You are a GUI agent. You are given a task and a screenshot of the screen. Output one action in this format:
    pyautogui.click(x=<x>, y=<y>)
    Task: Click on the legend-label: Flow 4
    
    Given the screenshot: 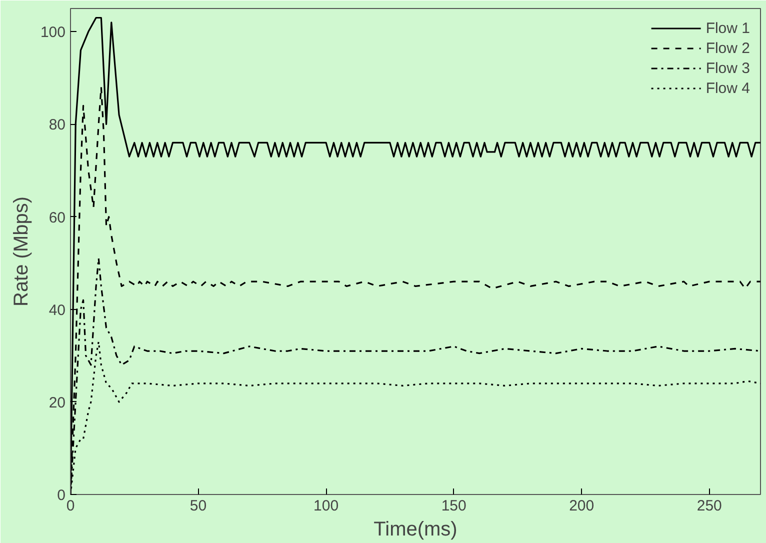 What is the action you would take?
    pyautogui.click(x=728, y=88)
    